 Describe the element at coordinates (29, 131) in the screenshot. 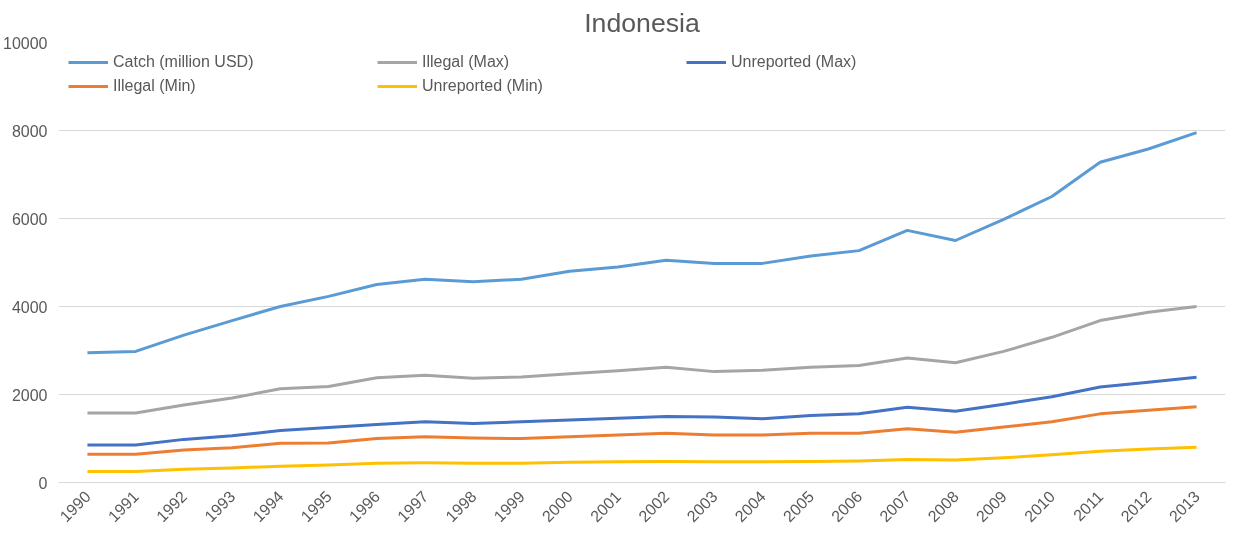

I see `y-tick-label: 8000` at that location.